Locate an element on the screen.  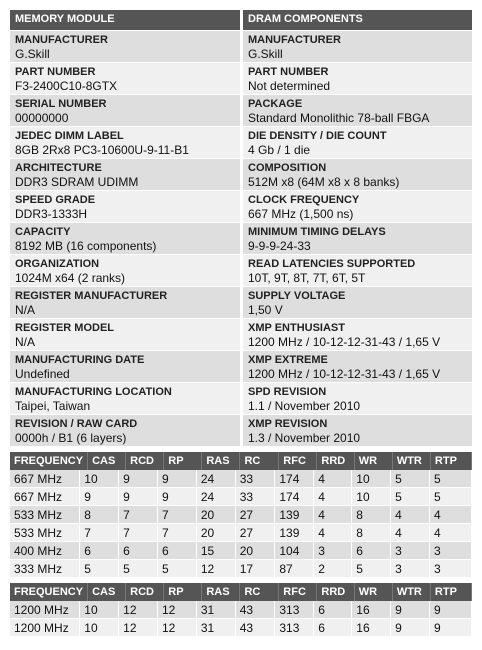
section-header: MEMORY MODULE is located at coordinates (125, 20).